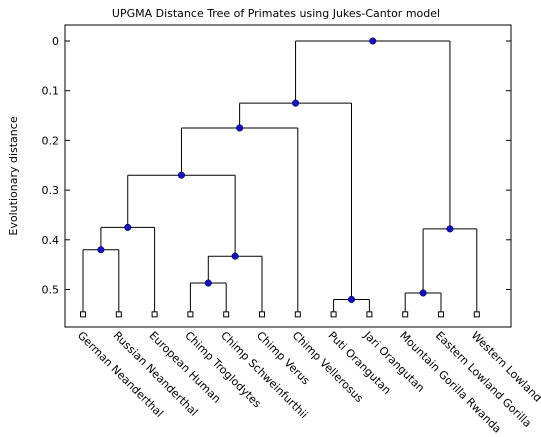 This screenshot has width=541, height=437. I want to click on y-tick-label: 0.5, so click(51, 290).